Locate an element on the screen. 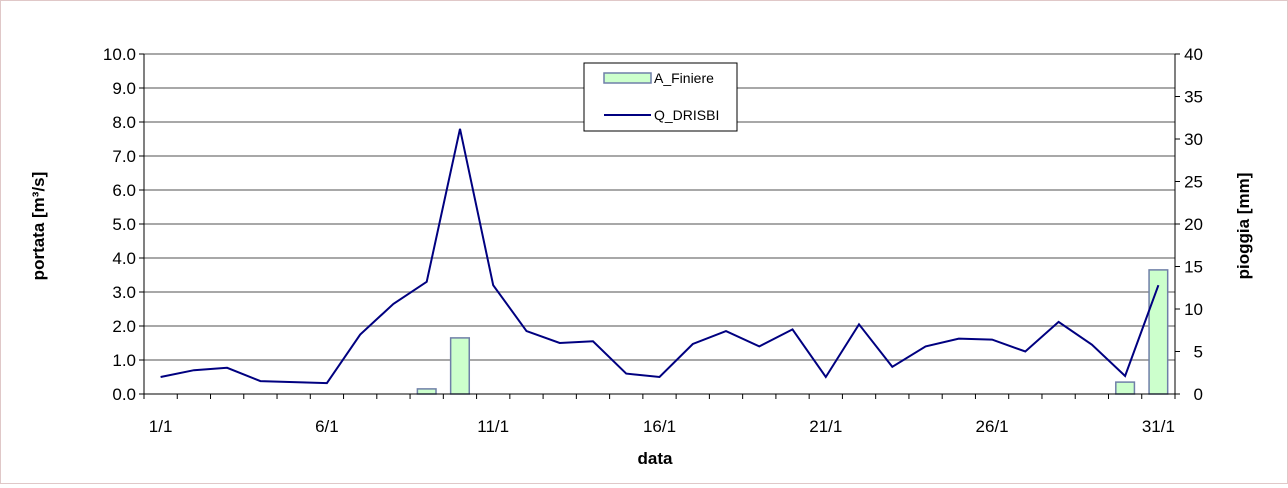  x-tick-labels: 1/1 6/1 11/1 16/1 21/1 26/1 31/1 is located at coordinates (662, 426).